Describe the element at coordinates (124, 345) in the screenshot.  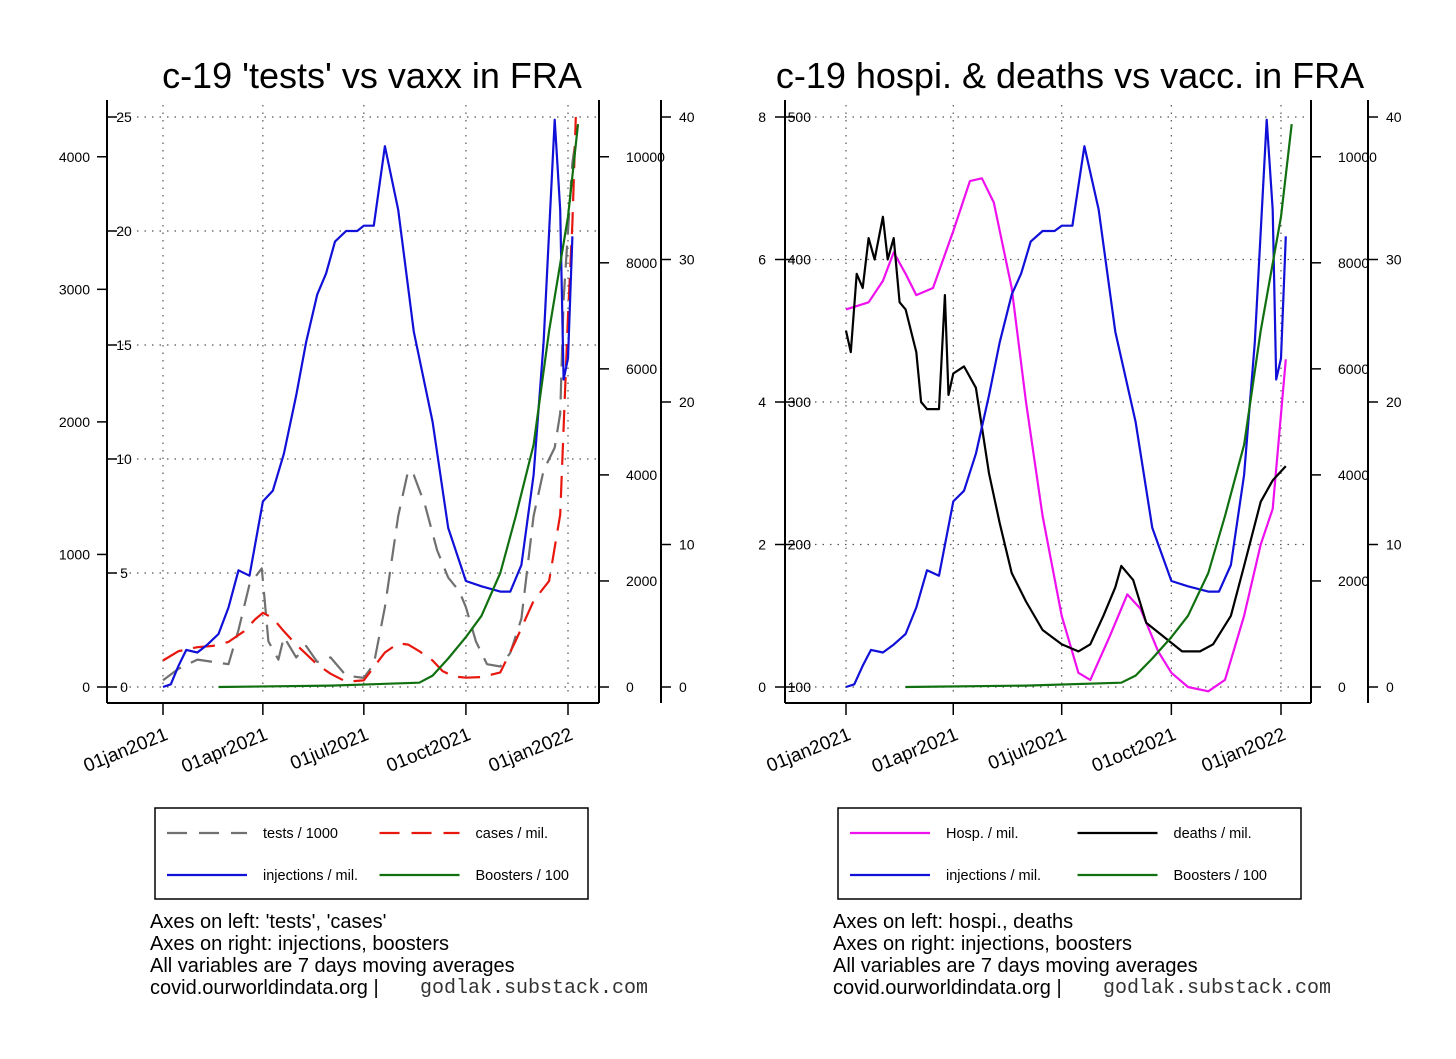
I see `left-tick-label: 15` at that location.